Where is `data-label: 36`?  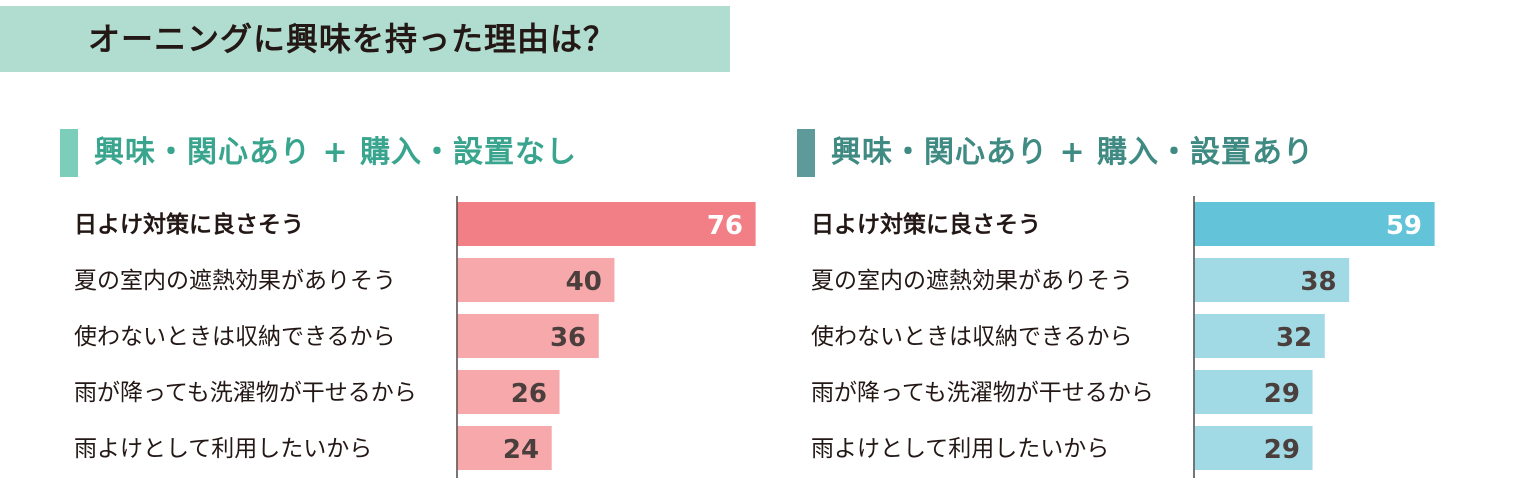
data-label: 36 is located at coordinates (568, 338).